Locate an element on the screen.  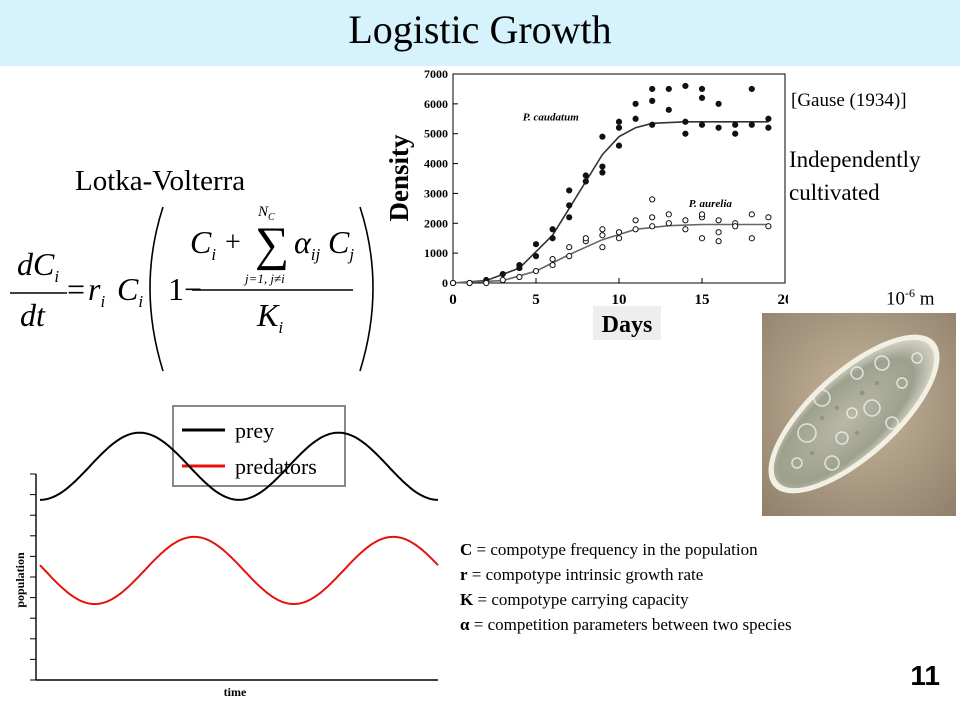
eq-lhs-numerator: dCi is located at coordinates (38, 266).